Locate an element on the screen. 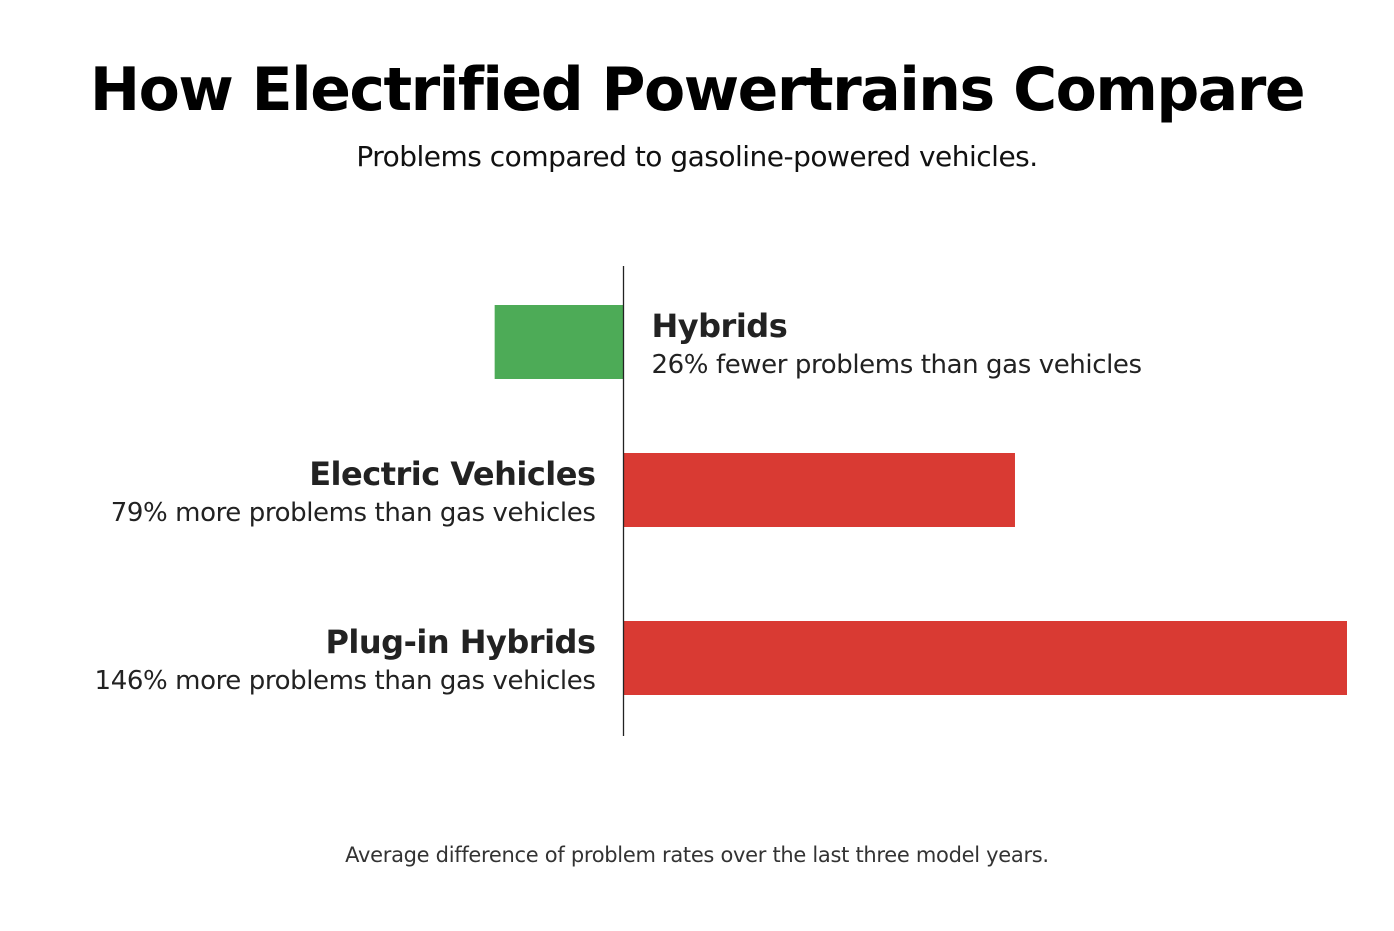  bar-hybrids is located at coordinates (559, 342).